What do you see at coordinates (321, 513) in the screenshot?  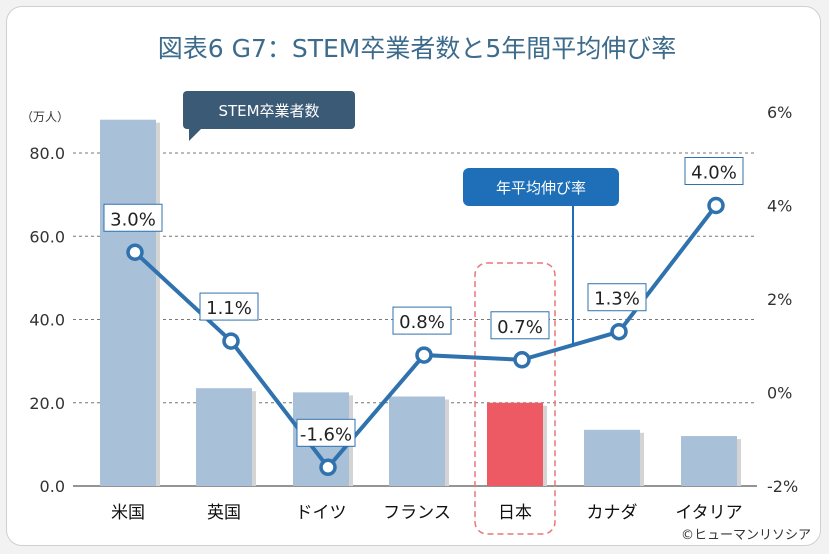 I see `category-label: ドイツ` at bounding box center [321, 513].